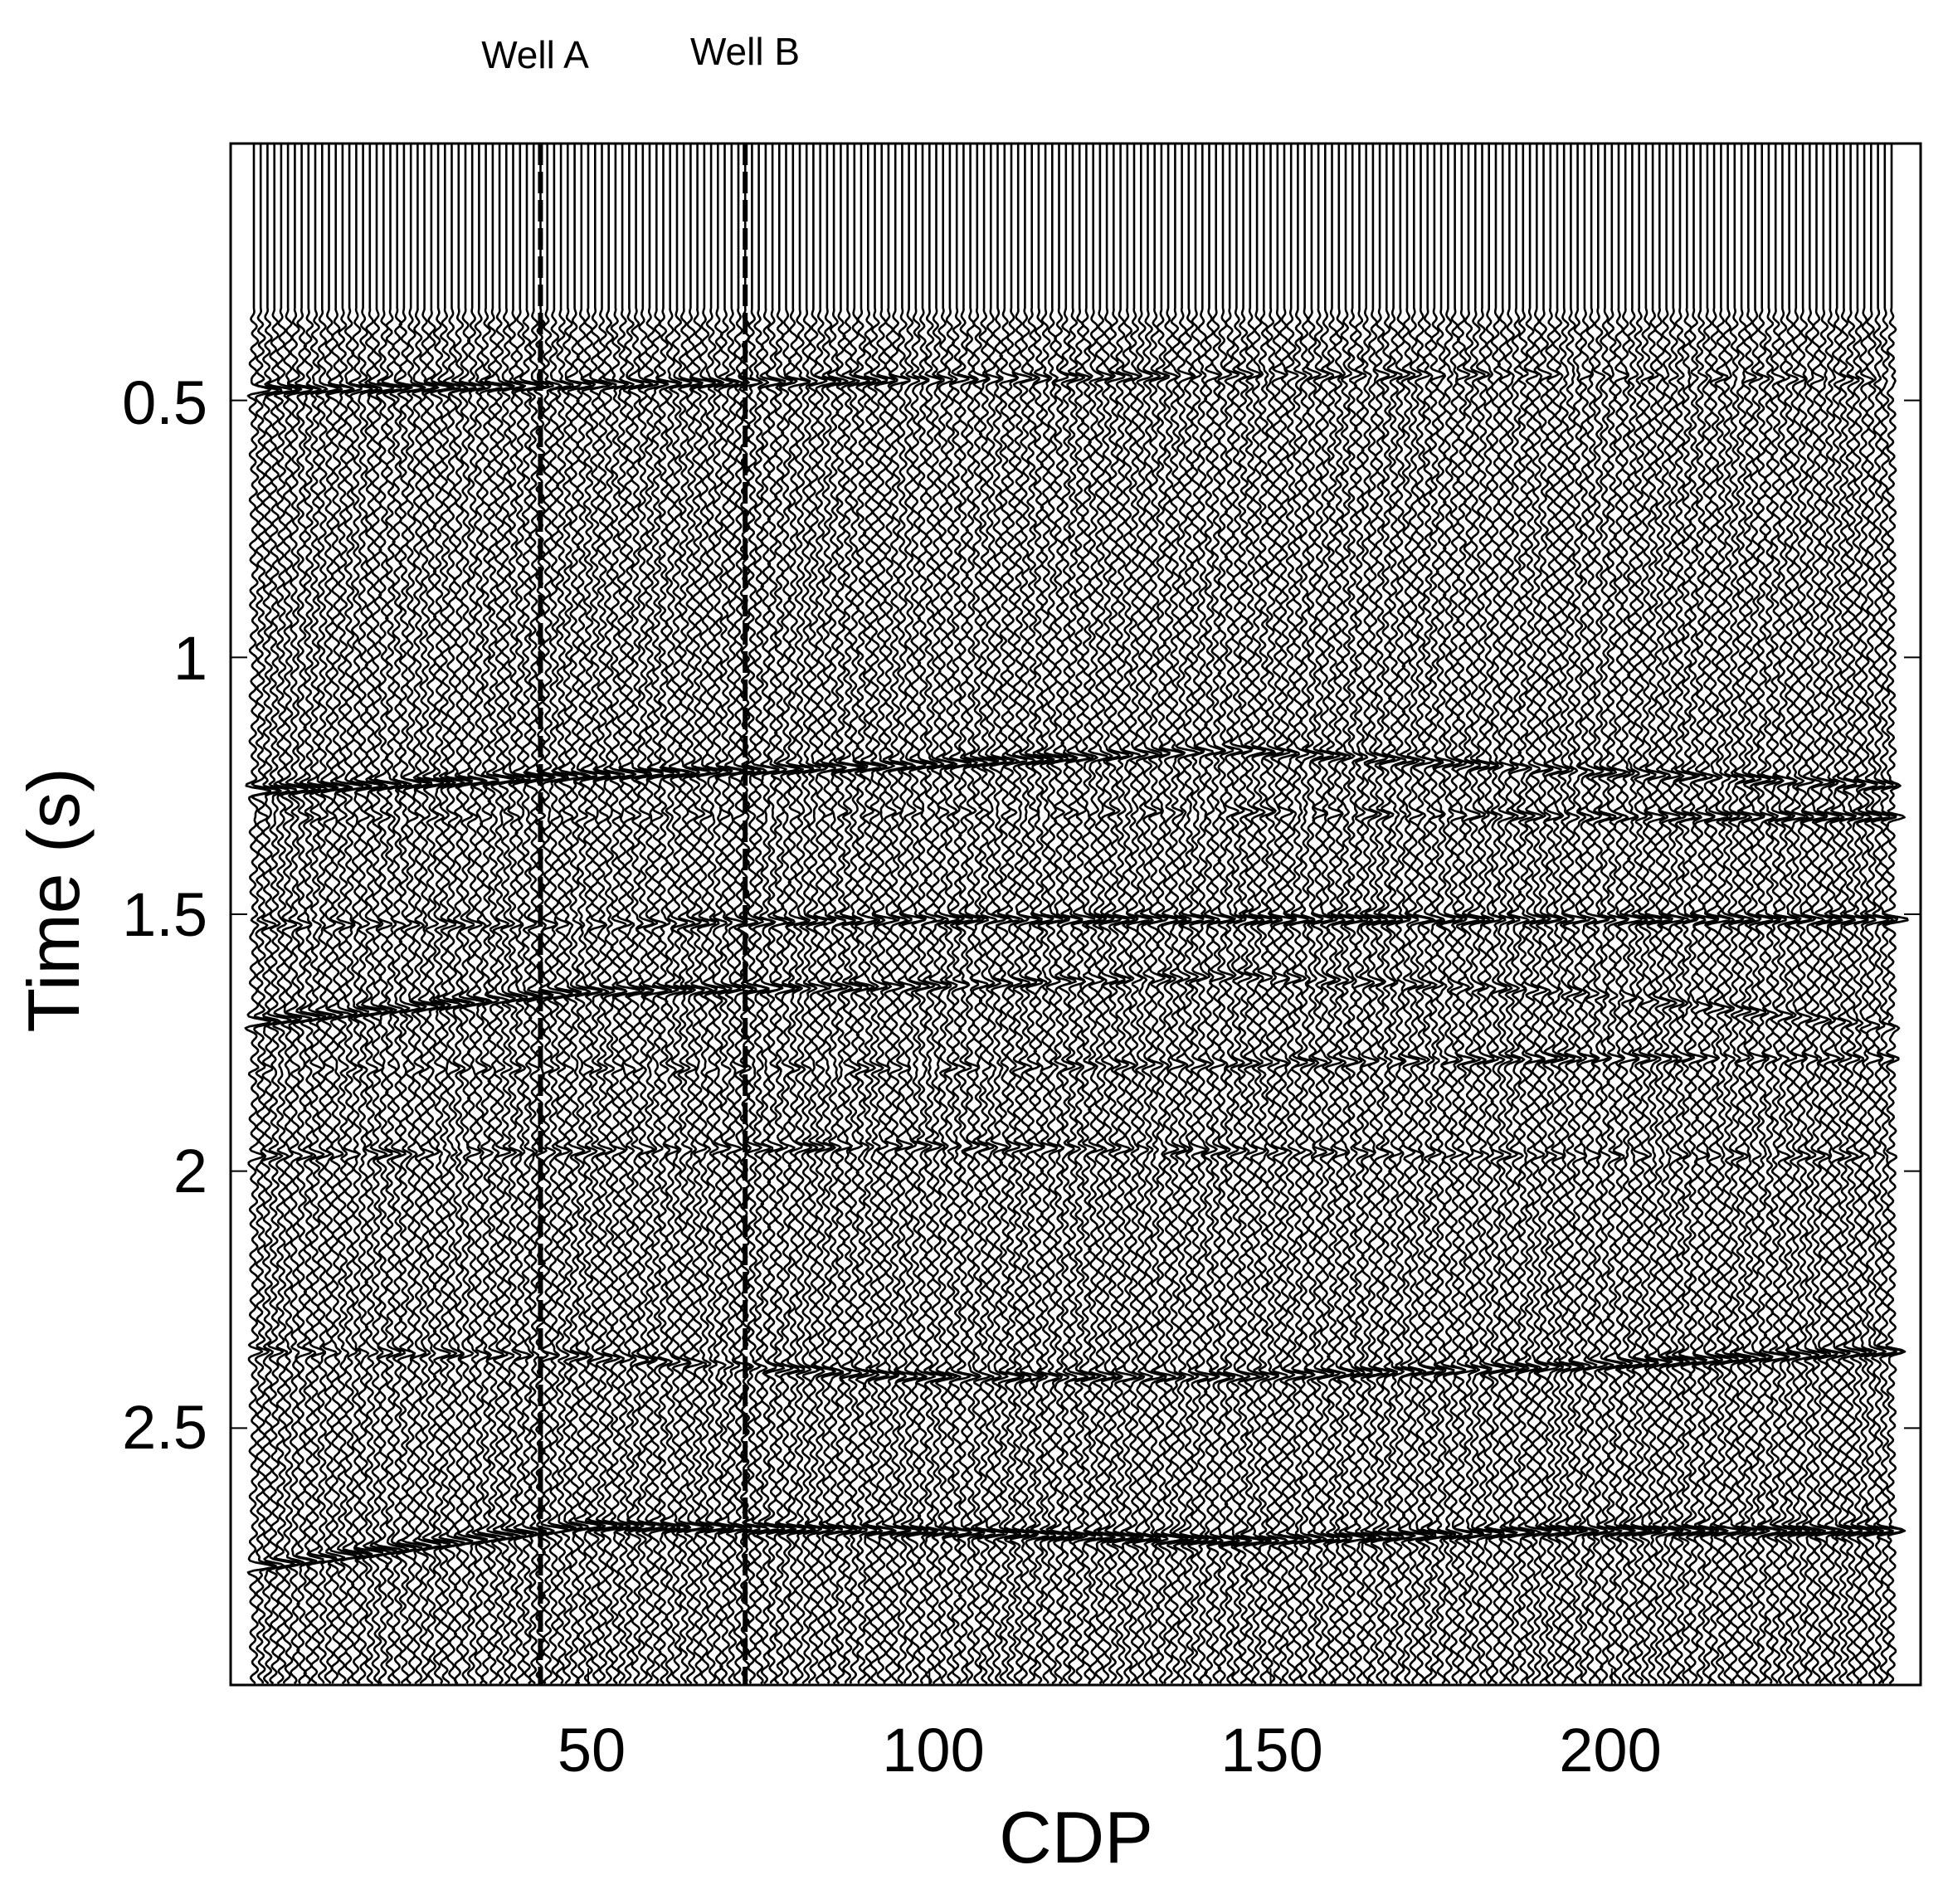  What do you see at coordinates (190, 658) in the screenshot?
I see `y-tick-label: 1` at bounding box center [190, 658].